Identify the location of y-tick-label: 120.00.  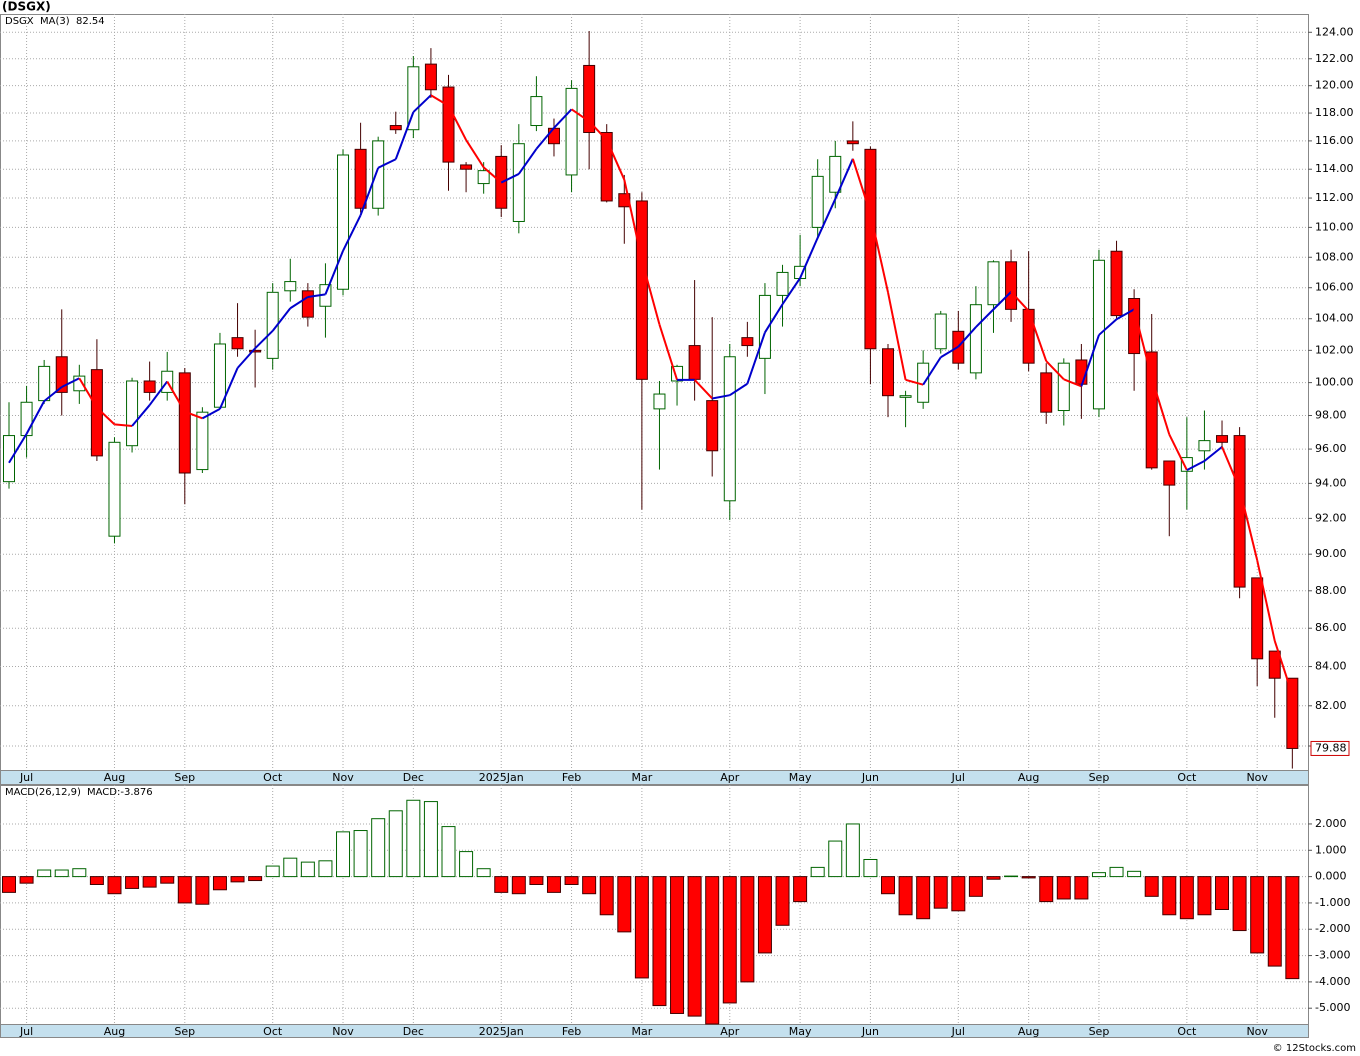
(1334, 85).